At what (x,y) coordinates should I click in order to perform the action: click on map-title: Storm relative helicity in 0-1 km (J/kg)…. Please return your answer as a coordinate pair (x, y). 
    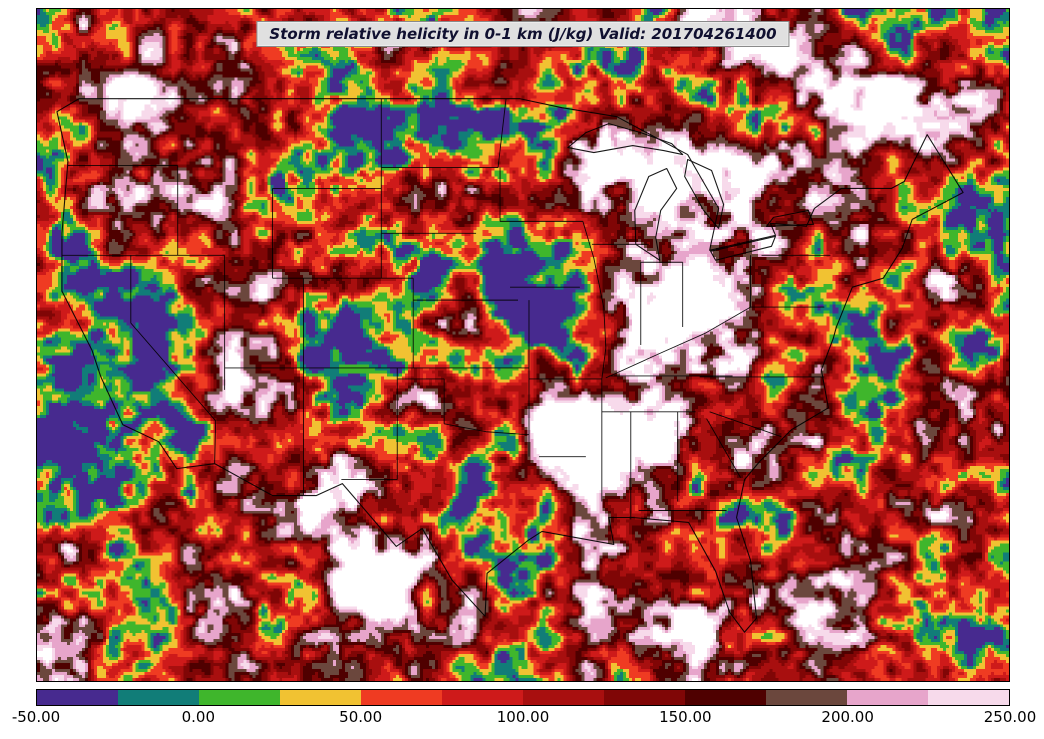
    Looking at the image, I should click on (523, 34).